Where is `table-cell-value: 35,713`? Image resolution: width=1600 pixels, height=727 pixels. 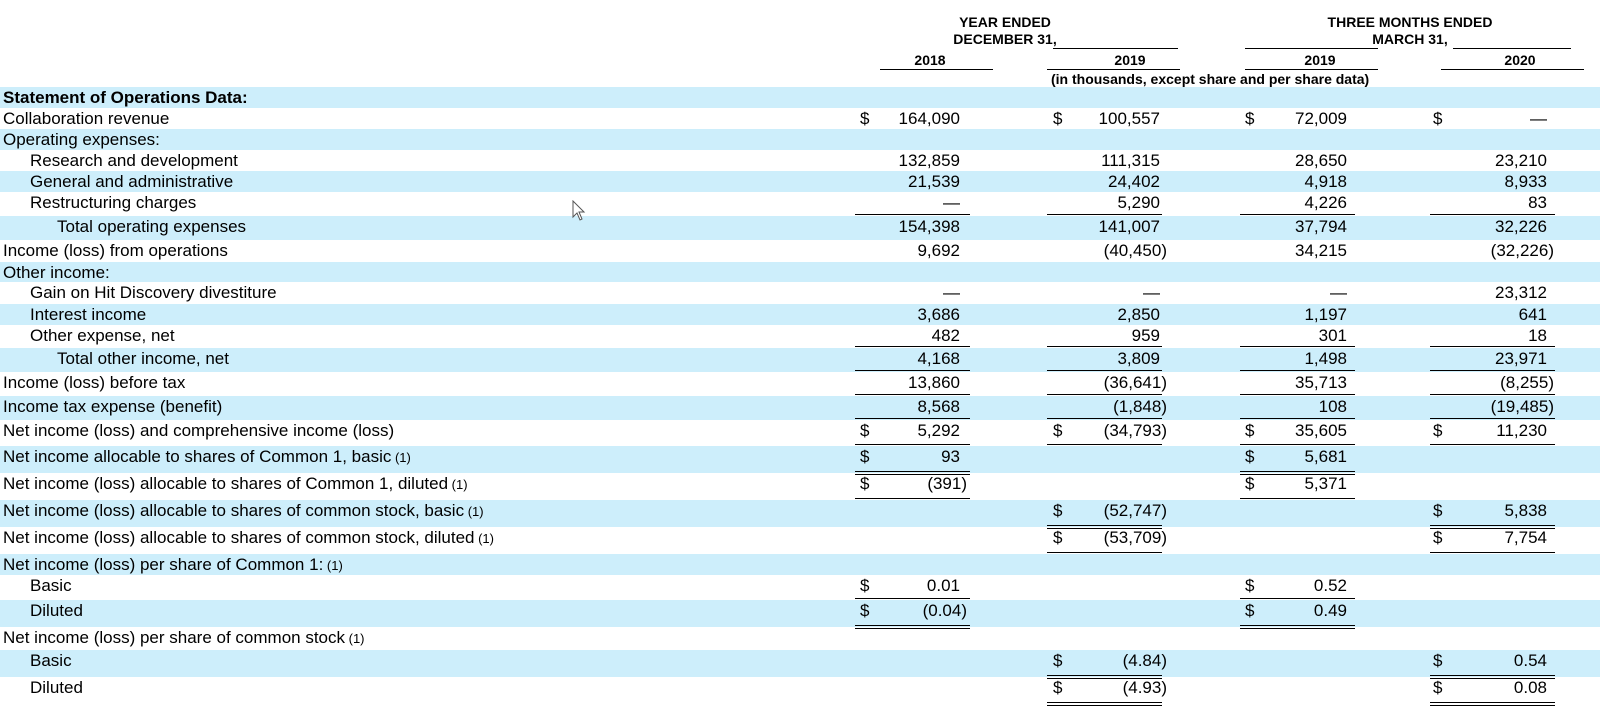
table-cell-value: 35,713 is located at coordinates (1321, 382).